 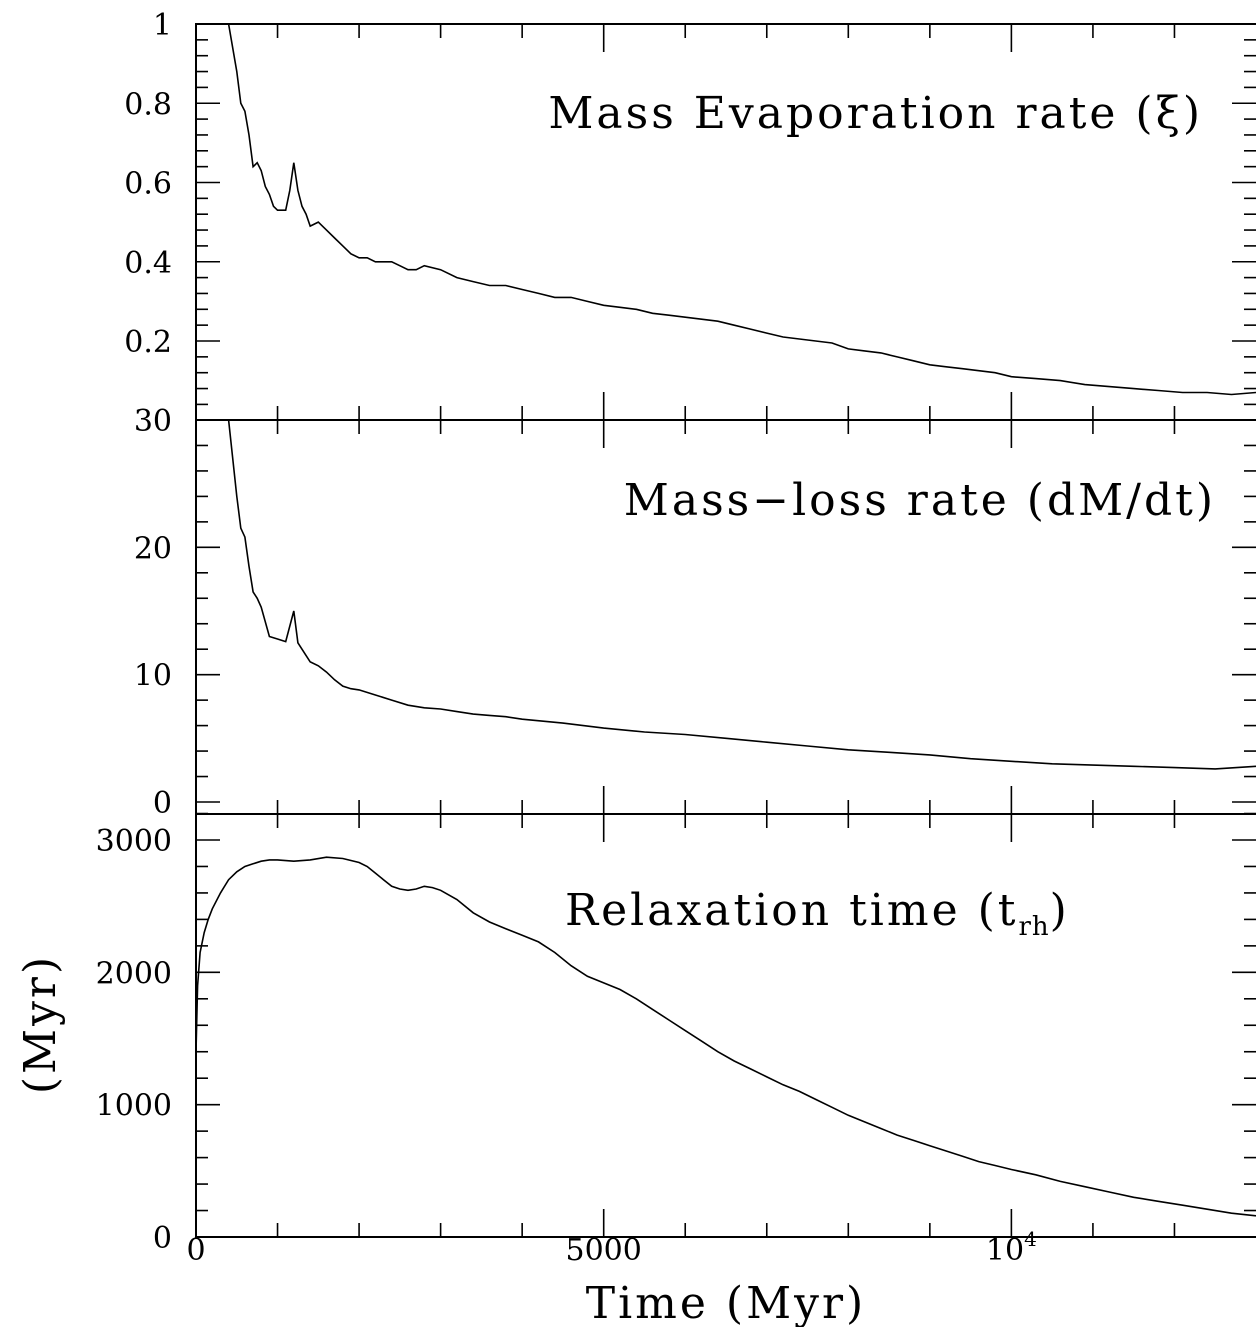 What do you see at coordinates (134, 973) in the screenshot?
I see `panel-relaxation-time-y-tick-label: 2000` at bounding box center [134, 973].